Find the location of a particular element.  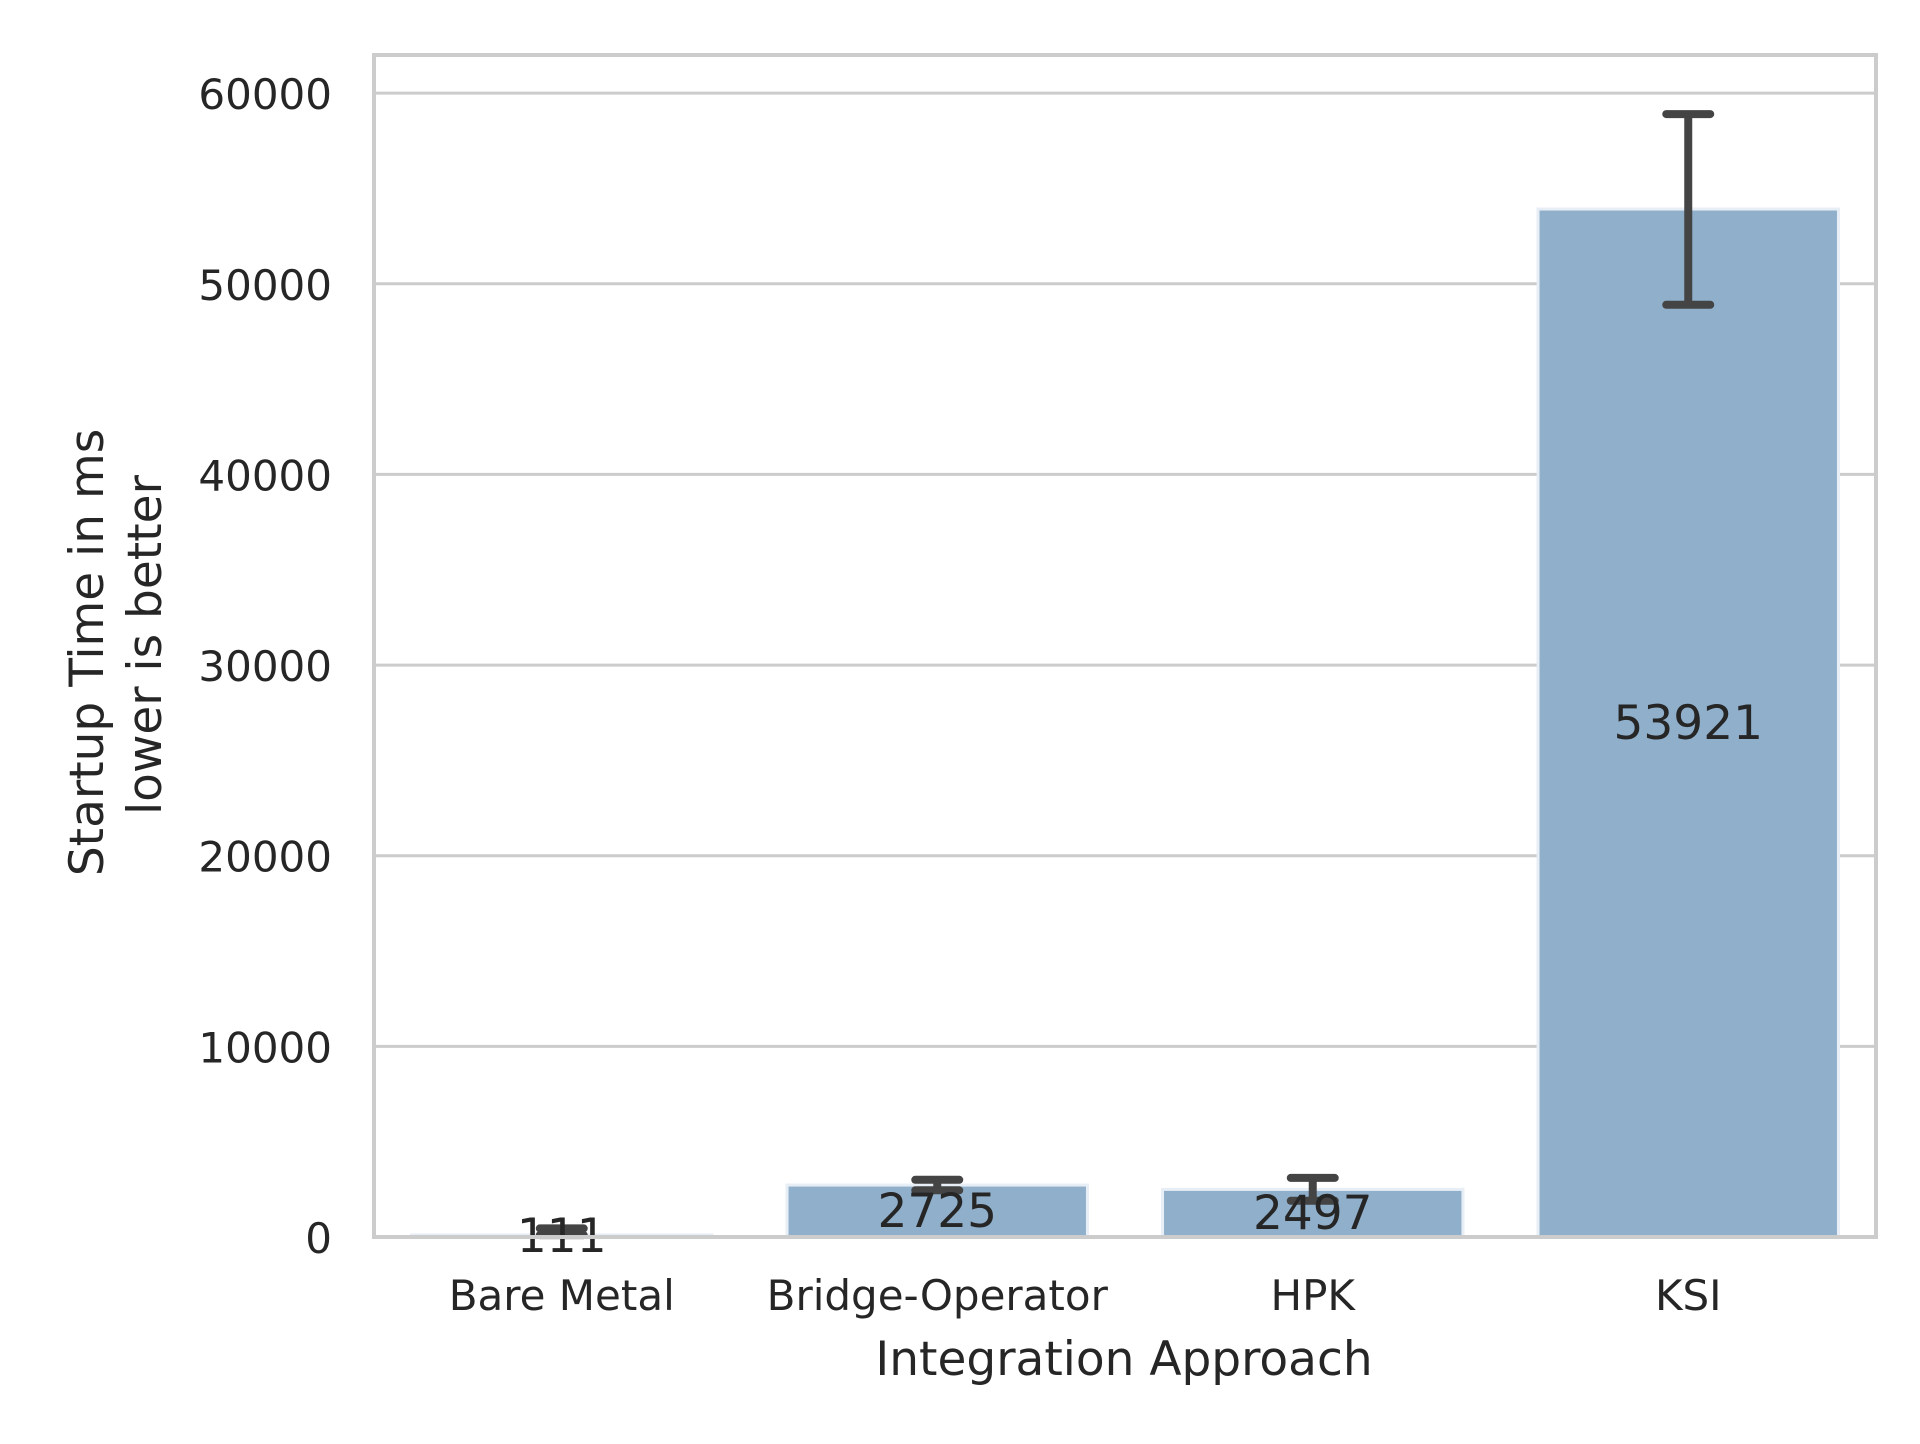

y-axis-label-line-1: Startup Time in ms is located at coordinates (87, 652).